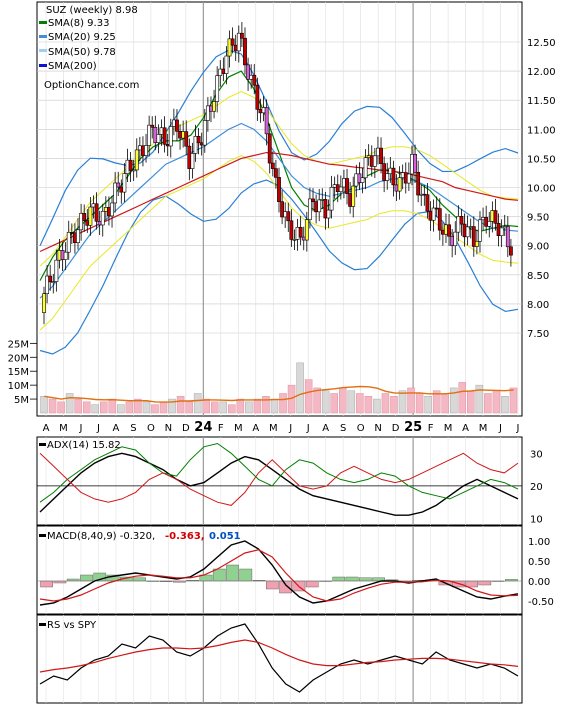  I want to click on price-y-tick: 10.50, so click(541, 159).